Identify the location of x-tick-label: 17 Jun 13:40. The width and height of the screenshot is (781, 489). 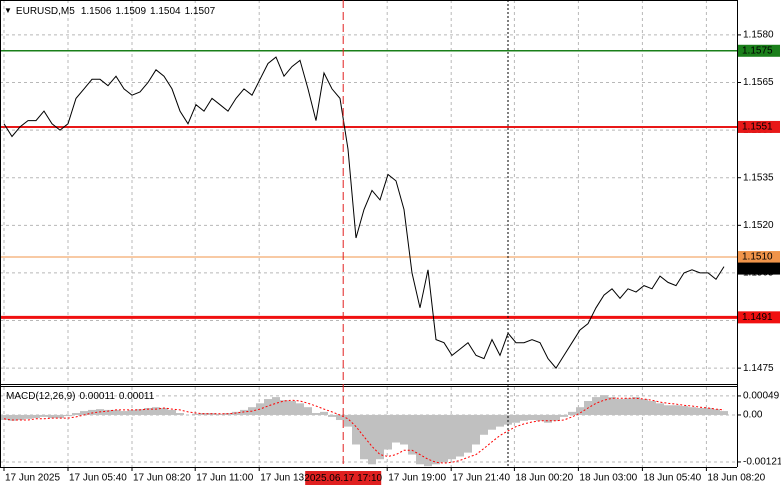
(289, 478).